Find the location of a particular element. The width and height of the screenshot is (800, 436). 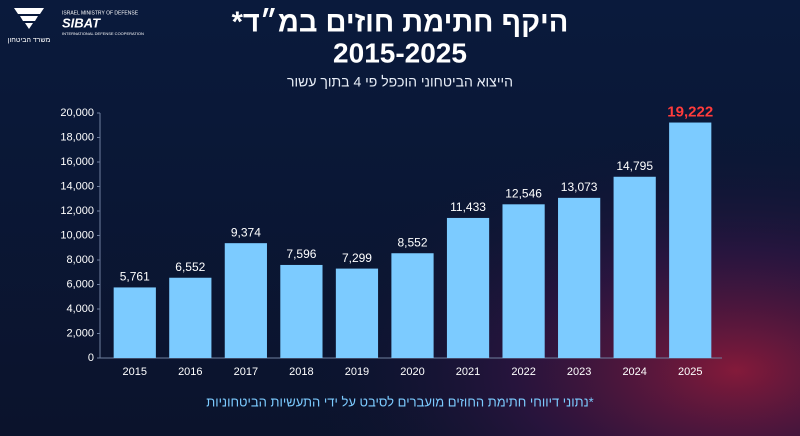

y-tick-label: 6,000 is located at coordinates (80, 284).